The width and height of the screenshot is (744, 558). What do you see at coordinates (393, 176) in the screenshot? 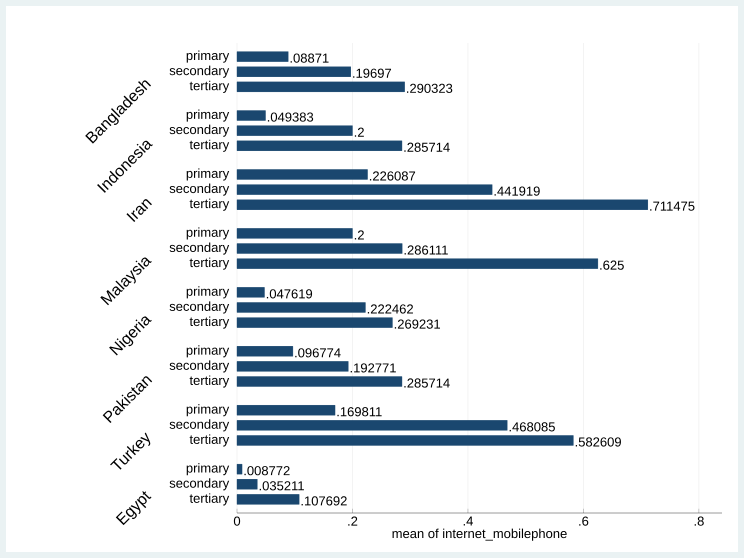
I see `data-label: .226087` at bounding box center [393, 176].